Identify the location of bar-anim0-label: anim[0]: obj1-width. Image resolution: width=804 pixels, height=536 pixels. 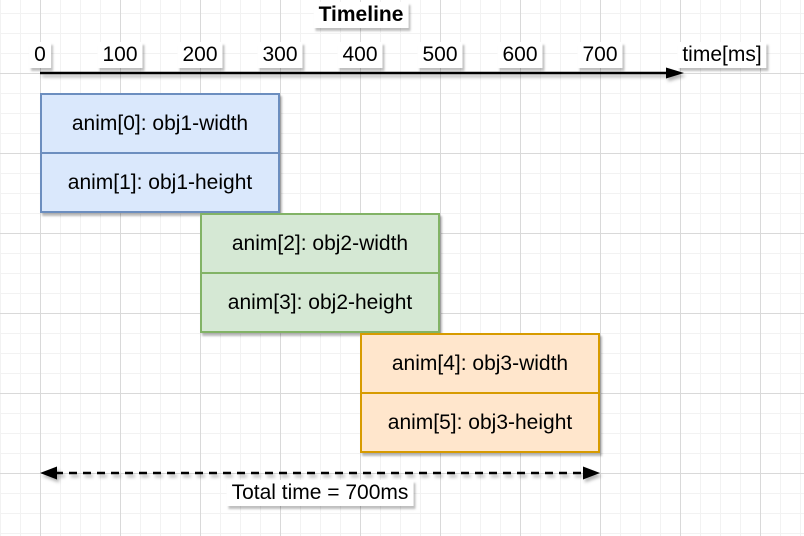
(160, 123).